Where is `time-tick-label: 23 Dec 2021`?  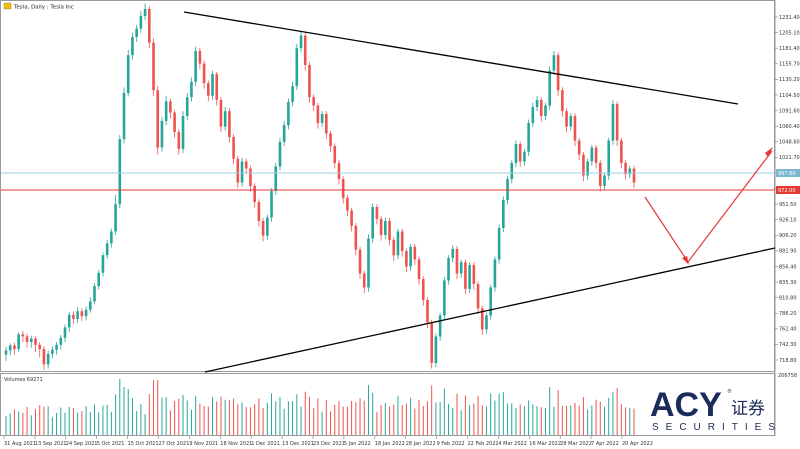
time-tick-label: 23 Dec 2021 is located at coordinates (329, 444).